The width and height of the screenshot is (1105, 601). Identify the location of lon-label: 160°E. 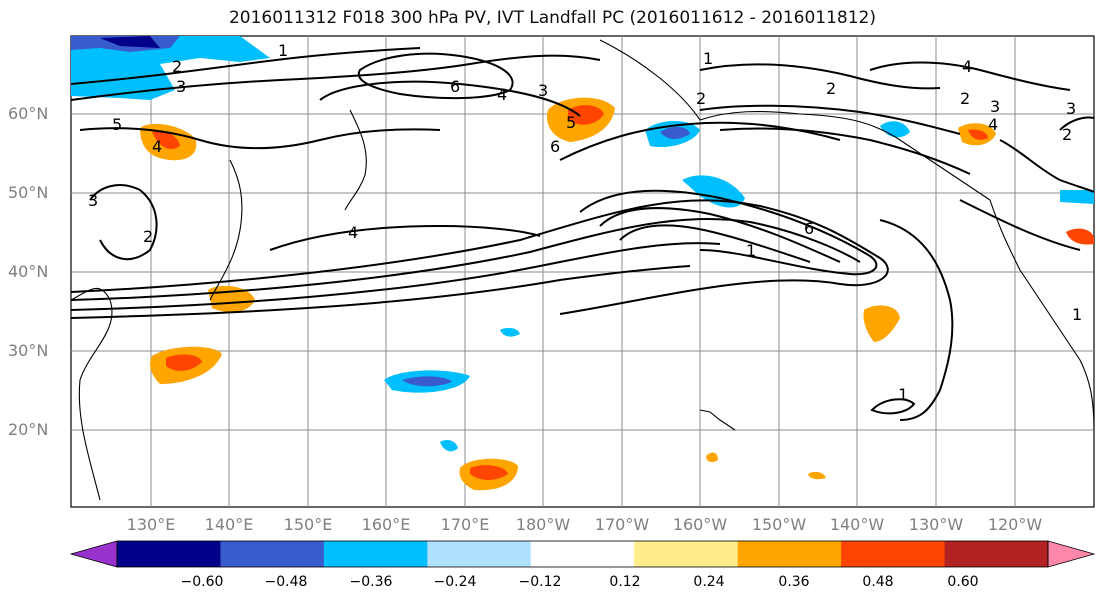
(386, 524).